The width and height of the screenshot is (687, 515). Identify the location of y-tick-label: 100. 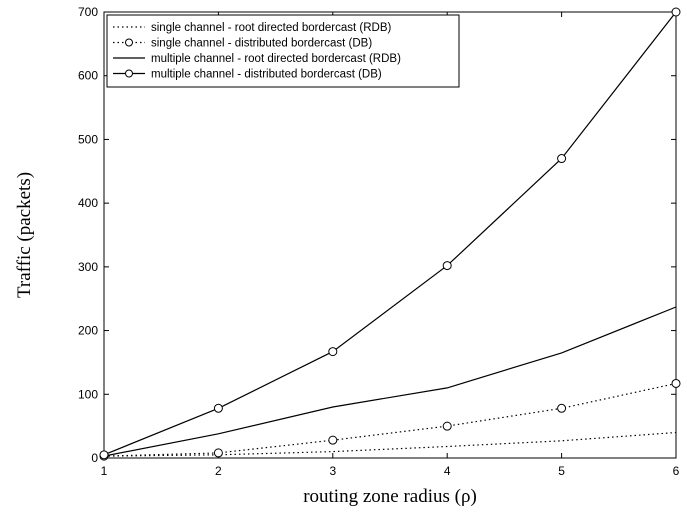
(88, 394).